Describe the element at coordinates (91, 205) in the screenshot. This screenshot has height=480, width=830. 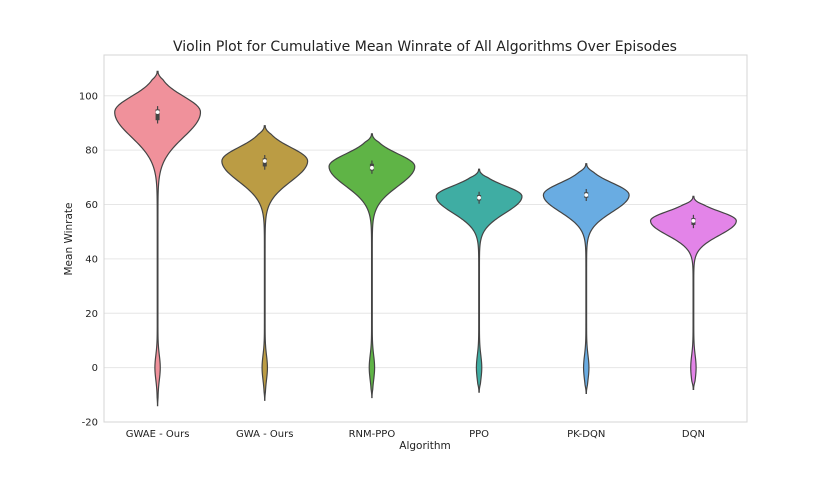
I see `y-tick-label: 60` at that location.